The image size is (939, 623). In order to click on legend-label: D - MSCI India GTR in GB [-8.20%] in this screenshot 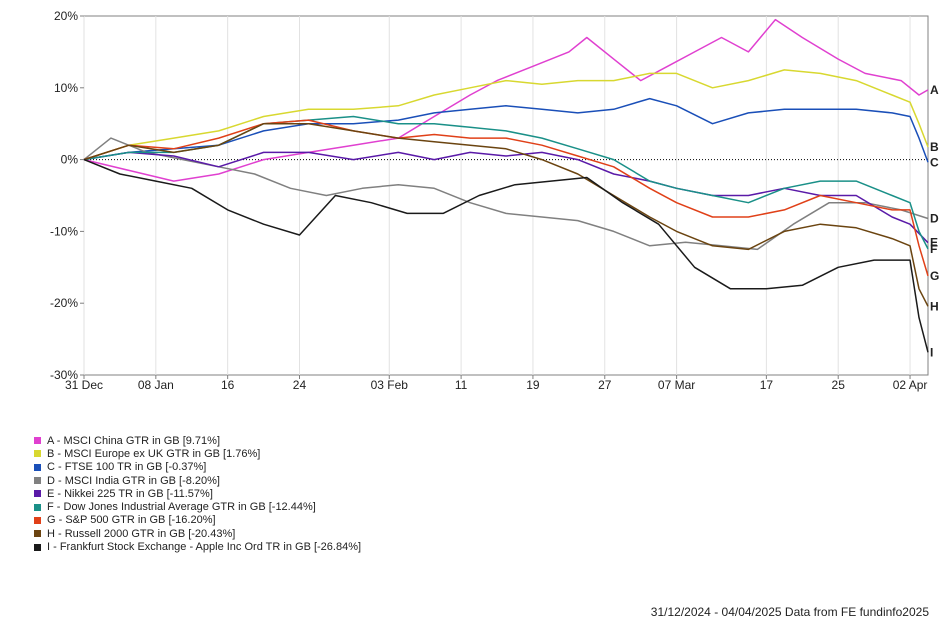, I will do `click(133, 480)`.